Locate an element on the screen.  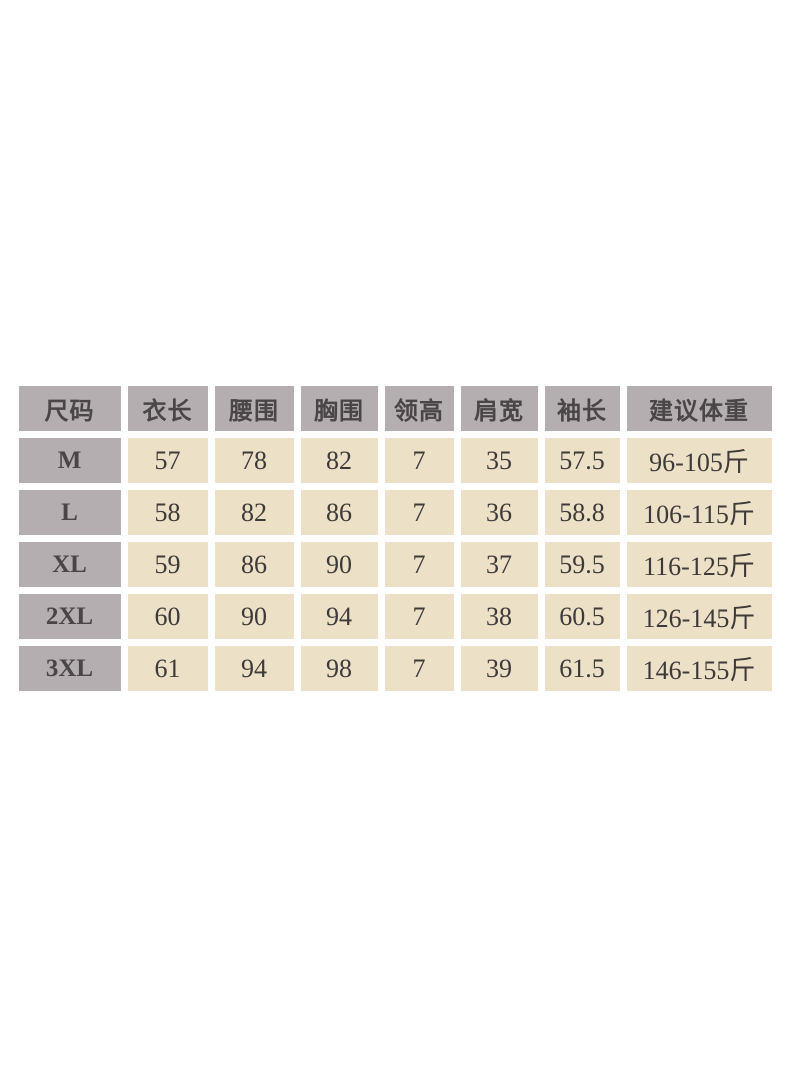
column-header-collar-height: 领高 is located at coordinates (419, 408).